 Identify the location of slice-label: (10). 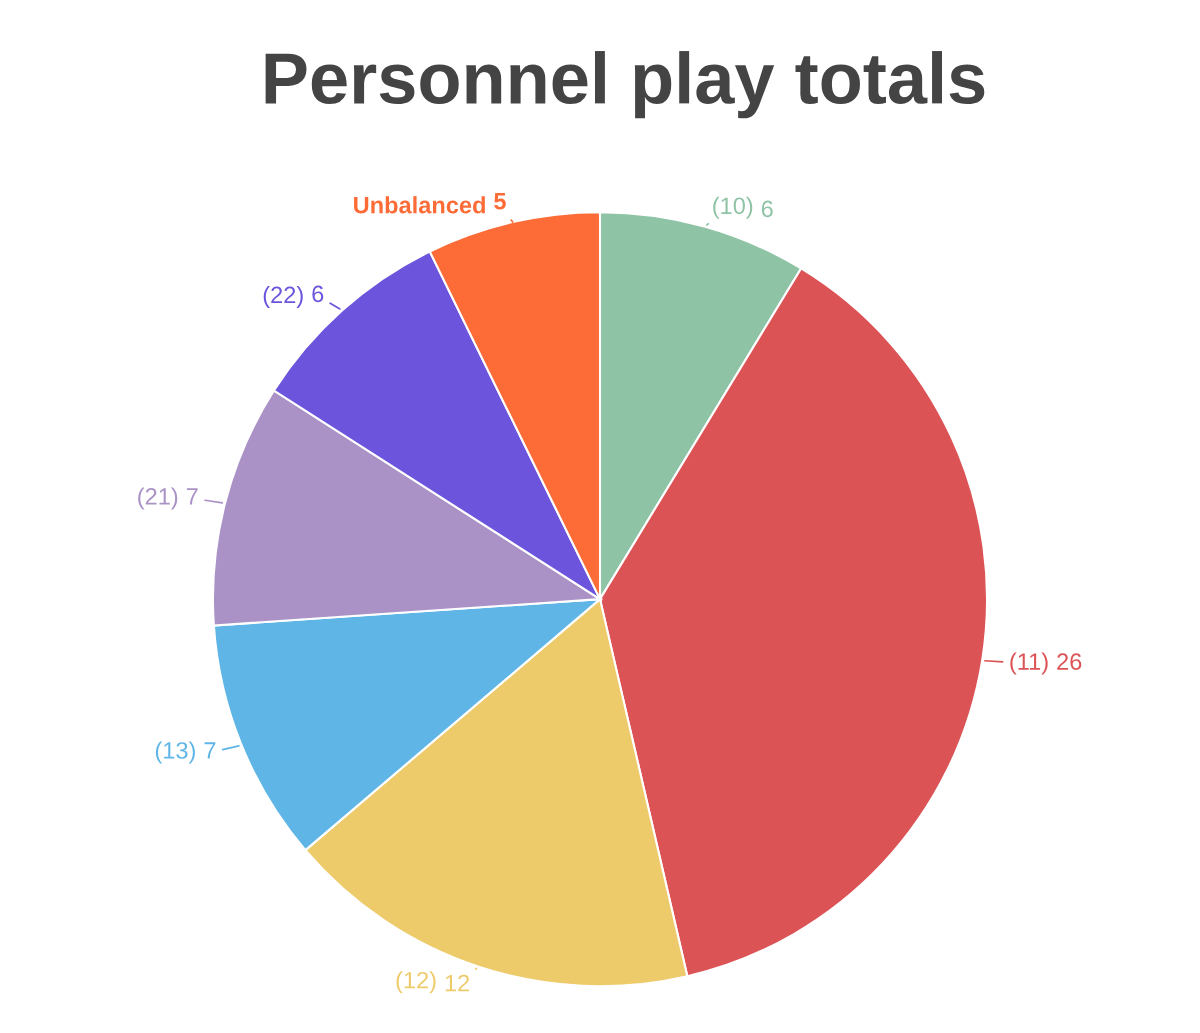
(733, 207).